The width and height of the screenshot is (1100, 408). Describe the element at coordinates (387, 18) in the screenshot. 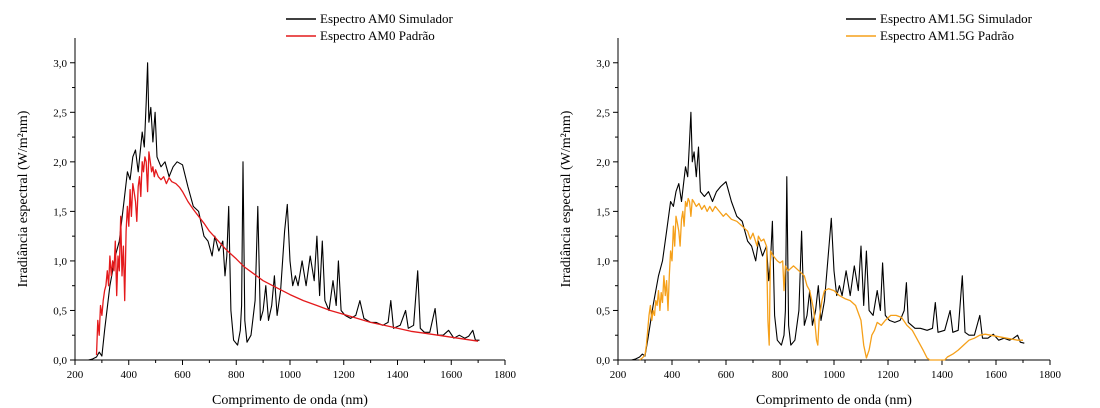

I see `legend-label-1: Espectro AM0 Simulador` at that location.